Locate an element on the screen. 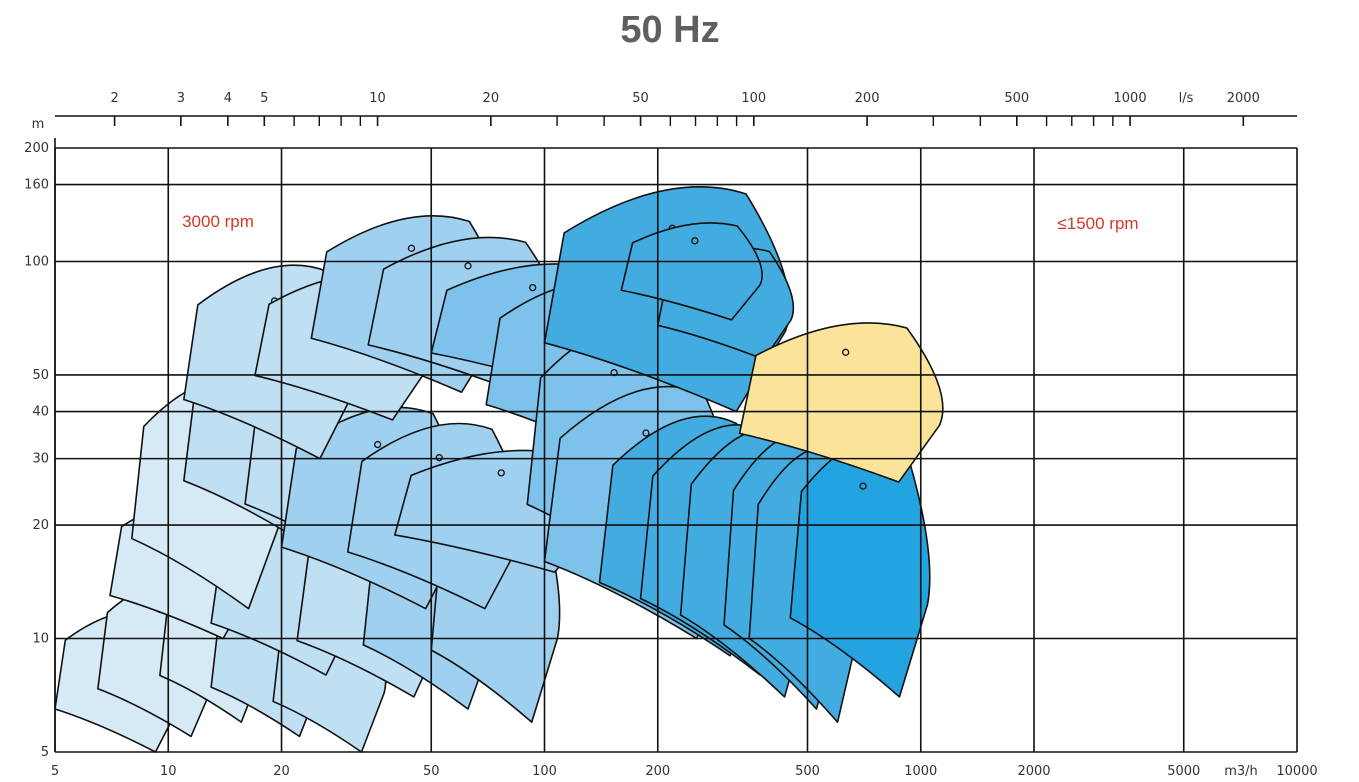 Image resolution: width=1359 pixels, height=782 pixels. x-tick-label: 10000 is located at coordinates (1296, 771).